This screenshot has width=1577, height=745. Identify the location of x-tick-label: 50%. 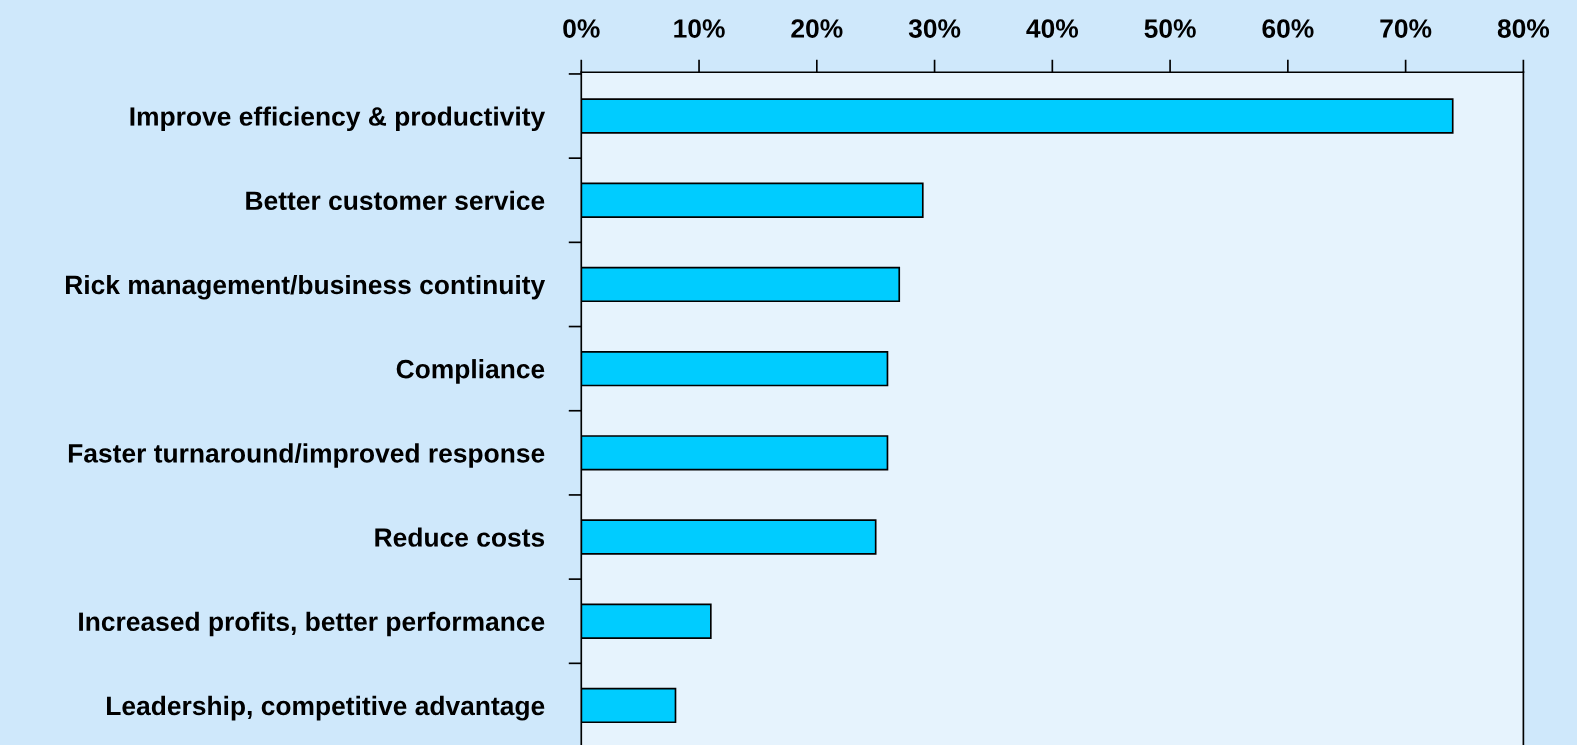
(1170, 28).